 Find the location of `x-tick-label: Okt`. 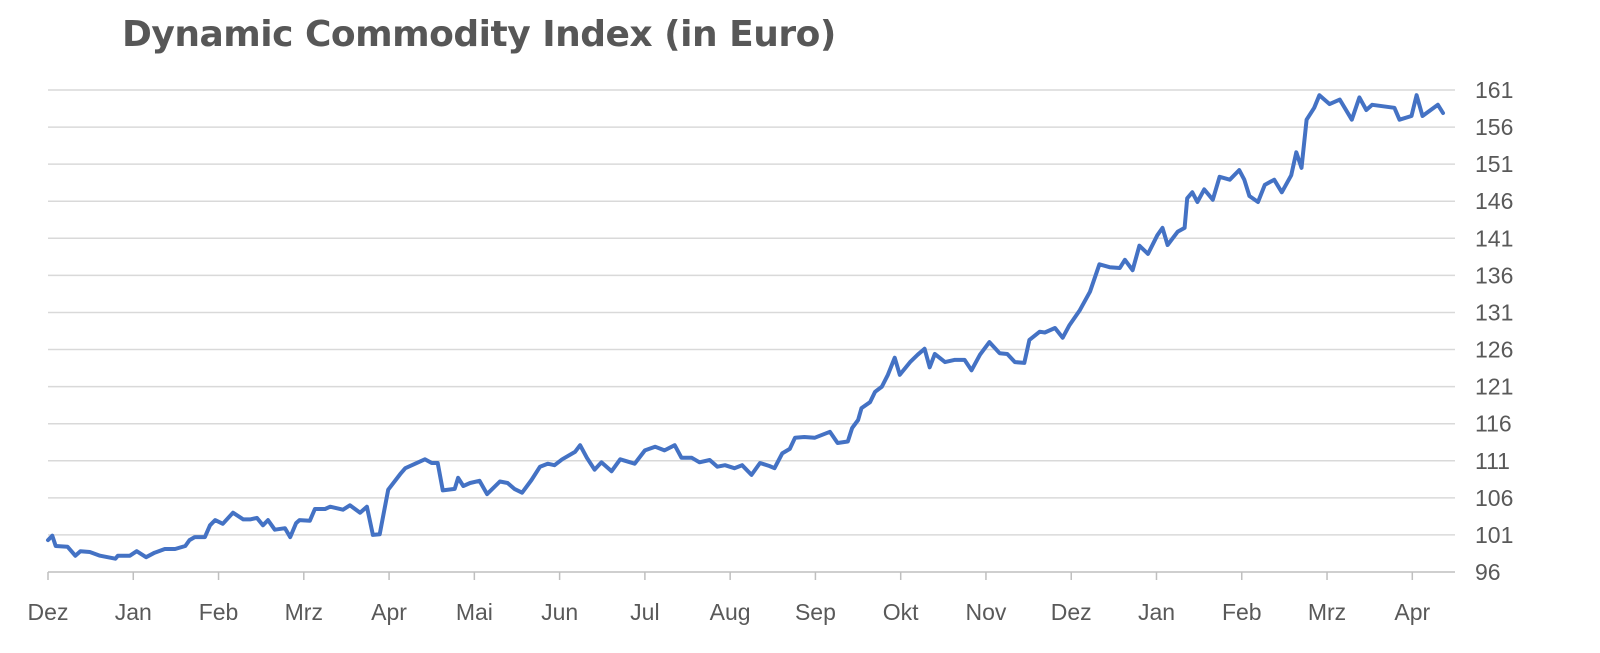

x-tick-label: Okt is located at coordinates (901, 612).